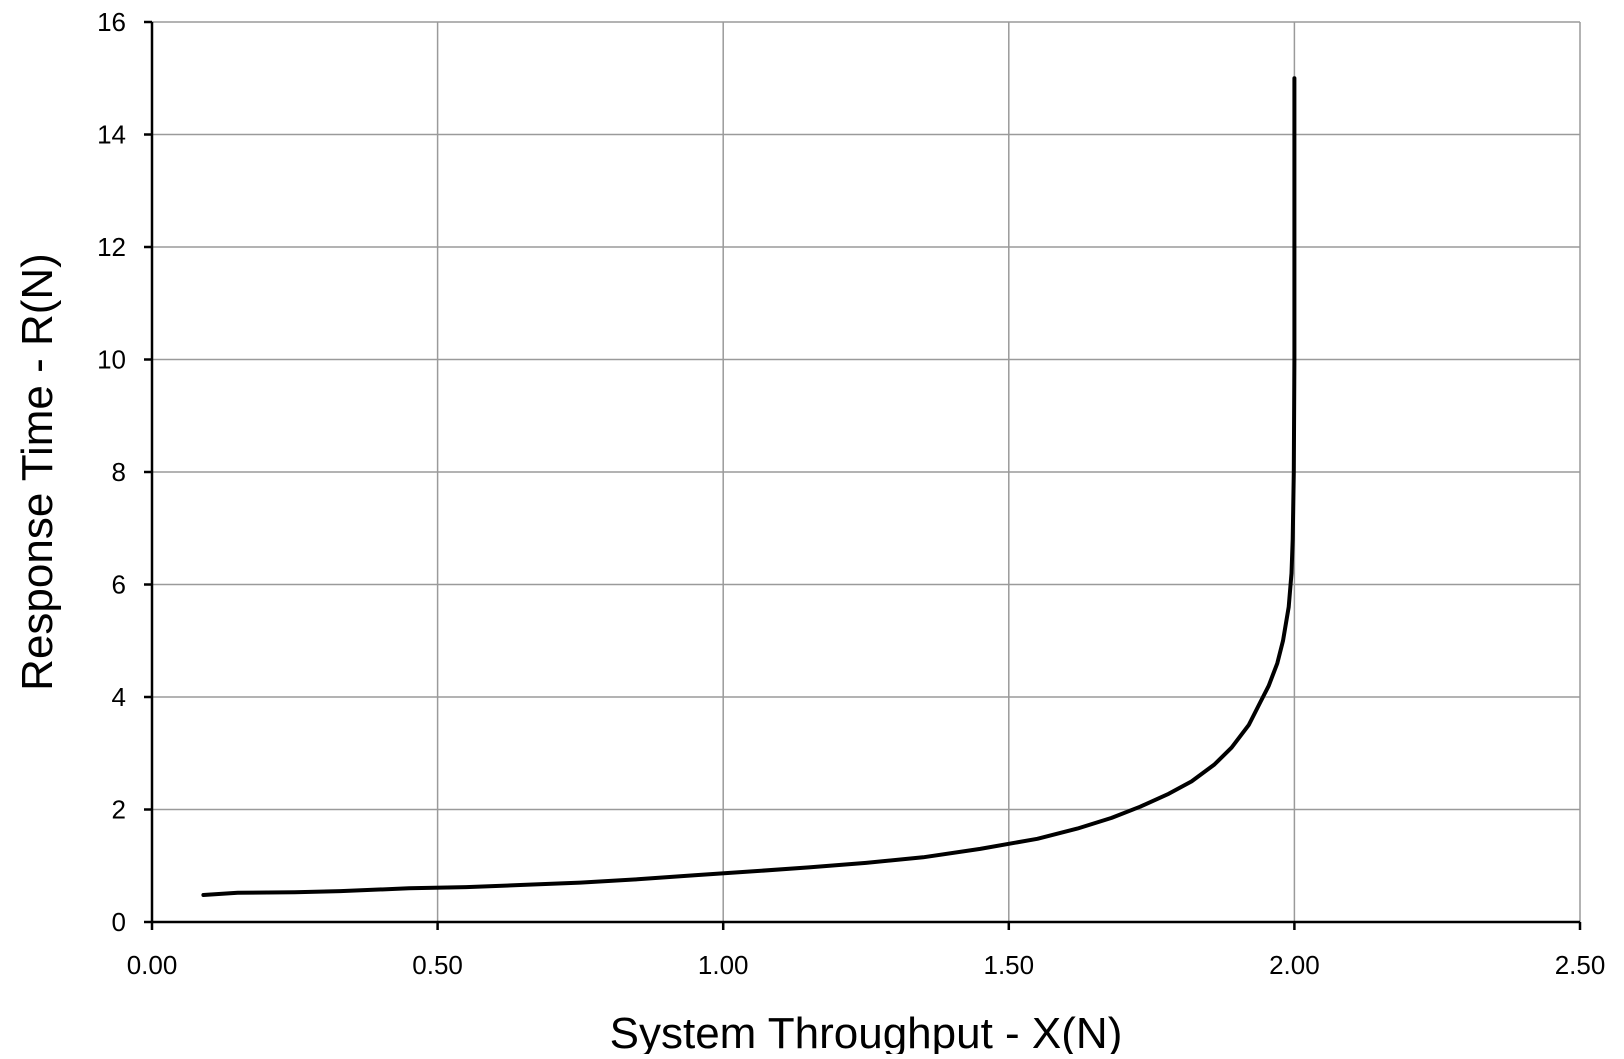 The image size is (1624, 1059). What do you see at coordinates (437, 965) in the screenshot?
I see `x-tick-label: 0.50` at bounding box center [437, 965].